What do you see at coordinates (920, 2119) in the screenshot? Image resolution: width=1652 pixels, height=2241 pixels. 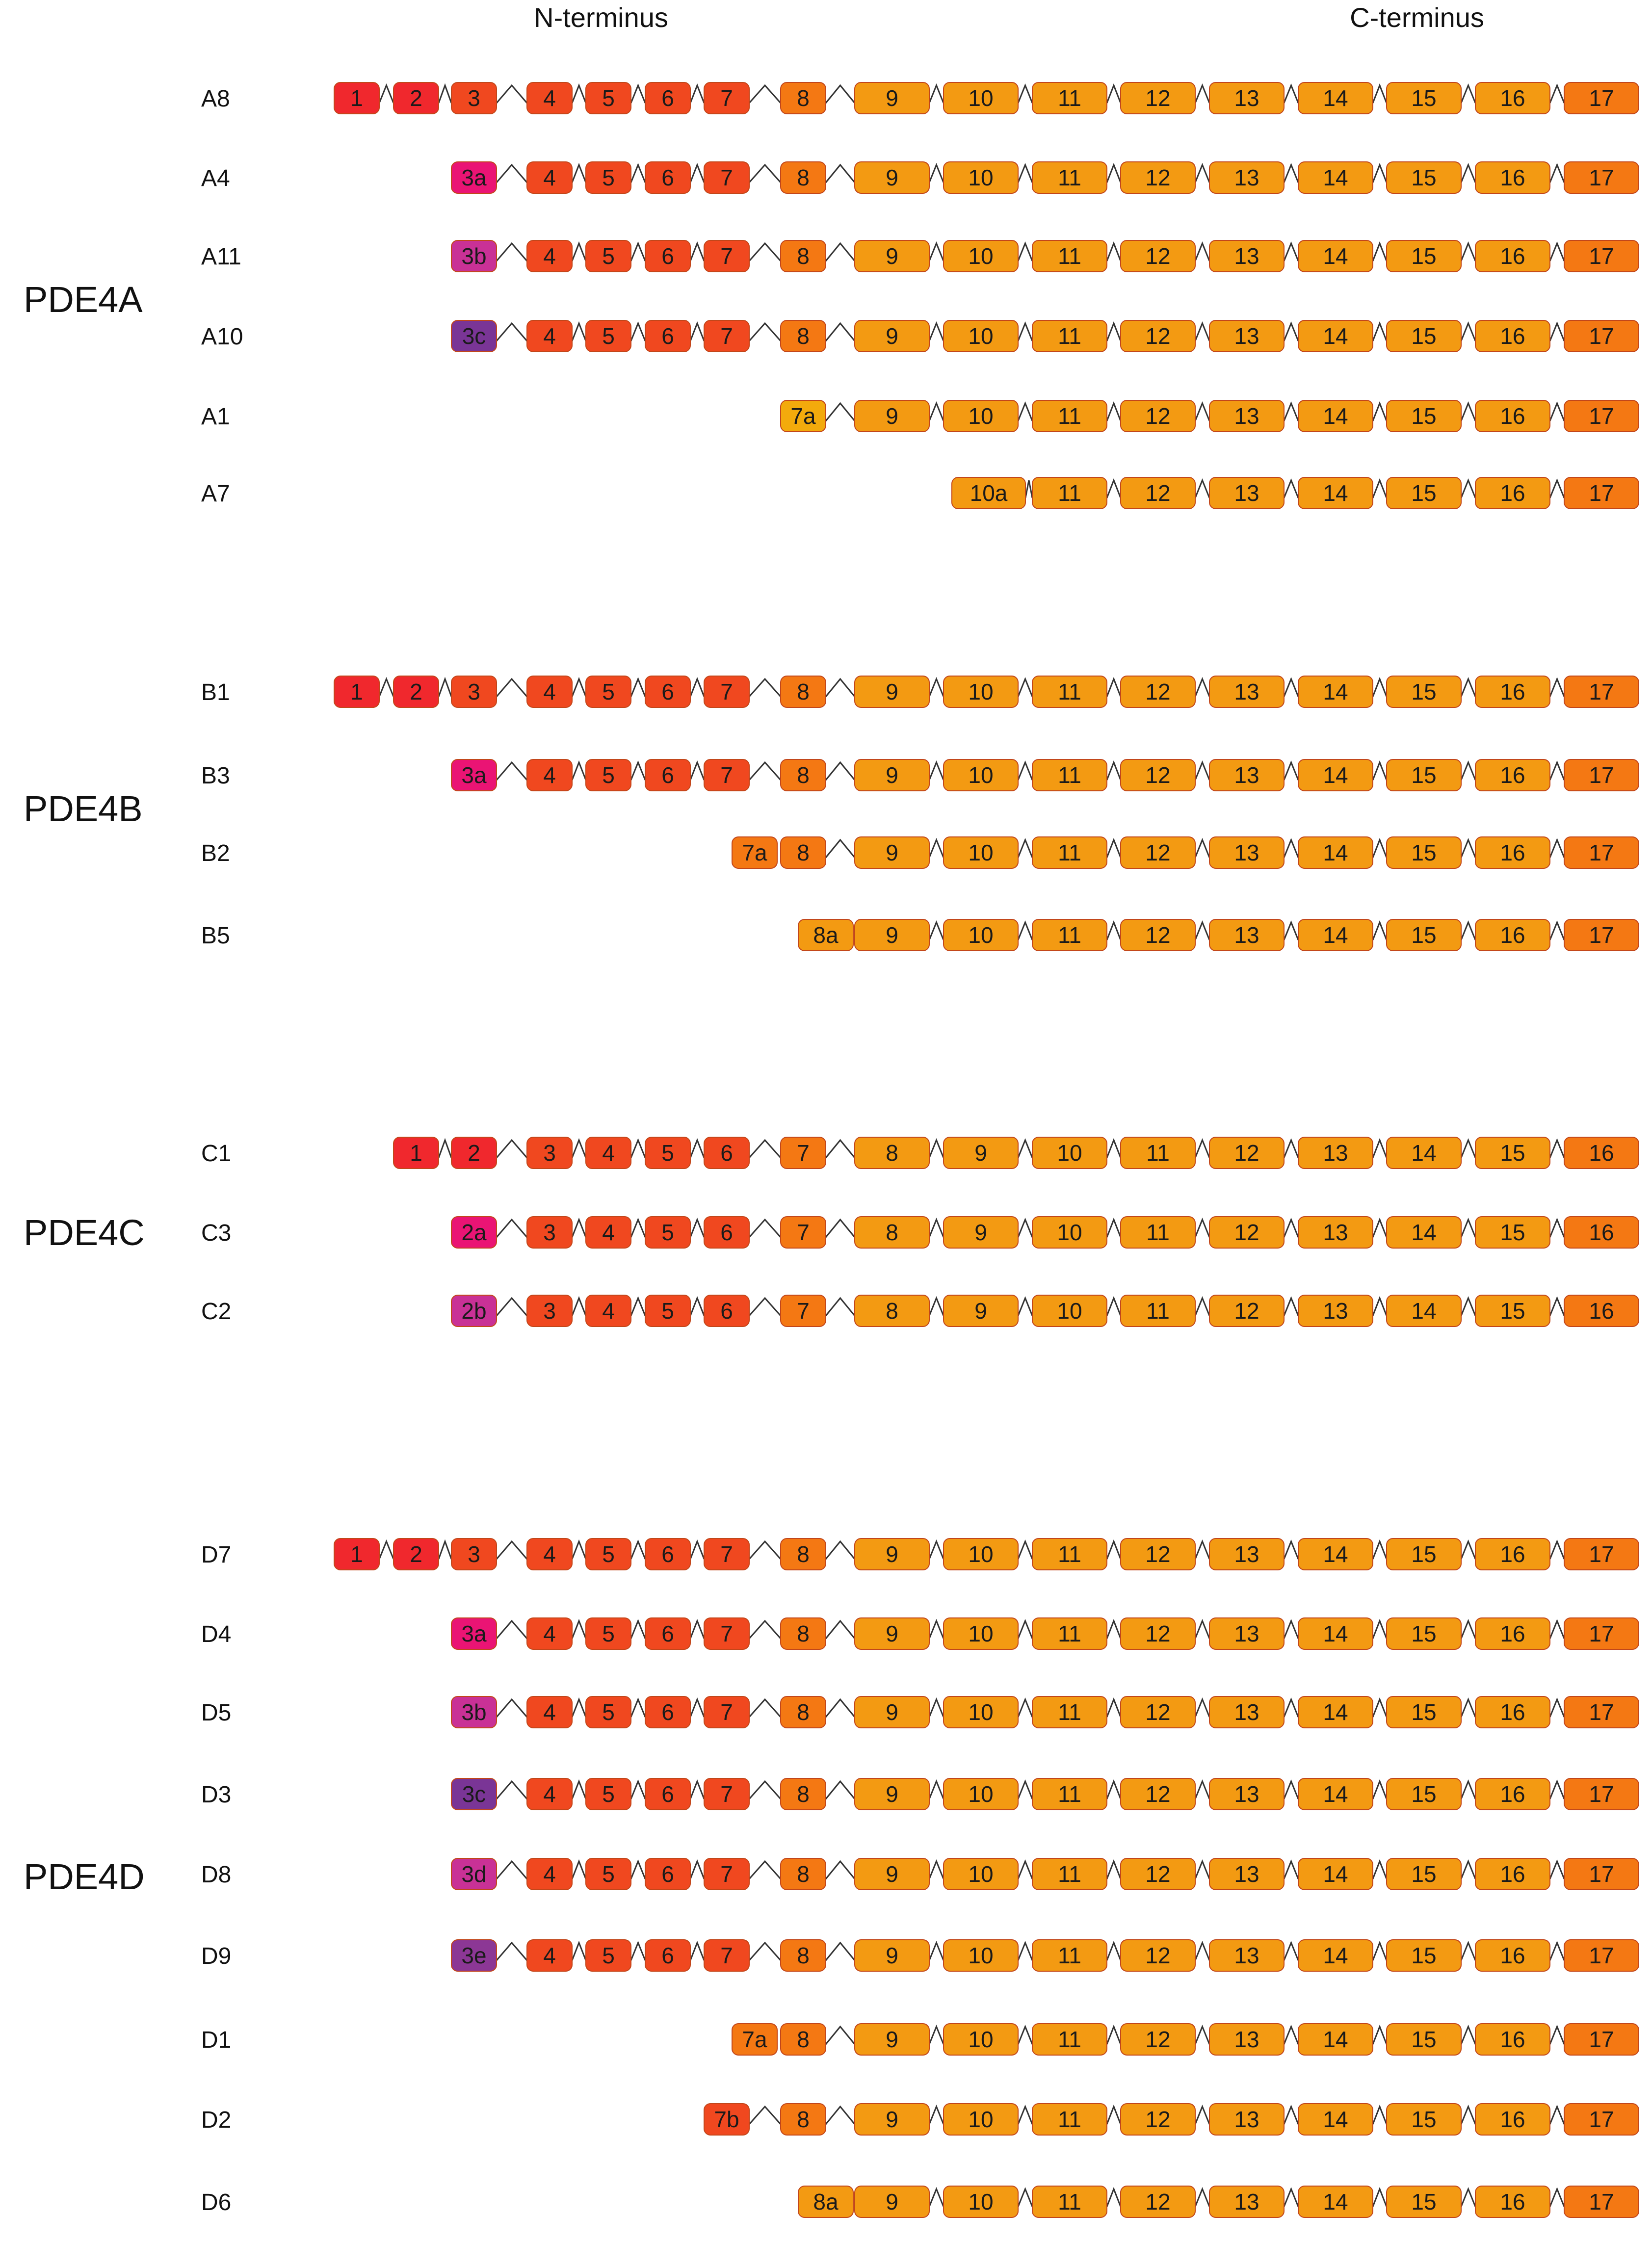 I see `isoform-row-d2: D2 7b 8 9 10 11 12 13 14 15 16 17` at bounding box center [920, 2119].